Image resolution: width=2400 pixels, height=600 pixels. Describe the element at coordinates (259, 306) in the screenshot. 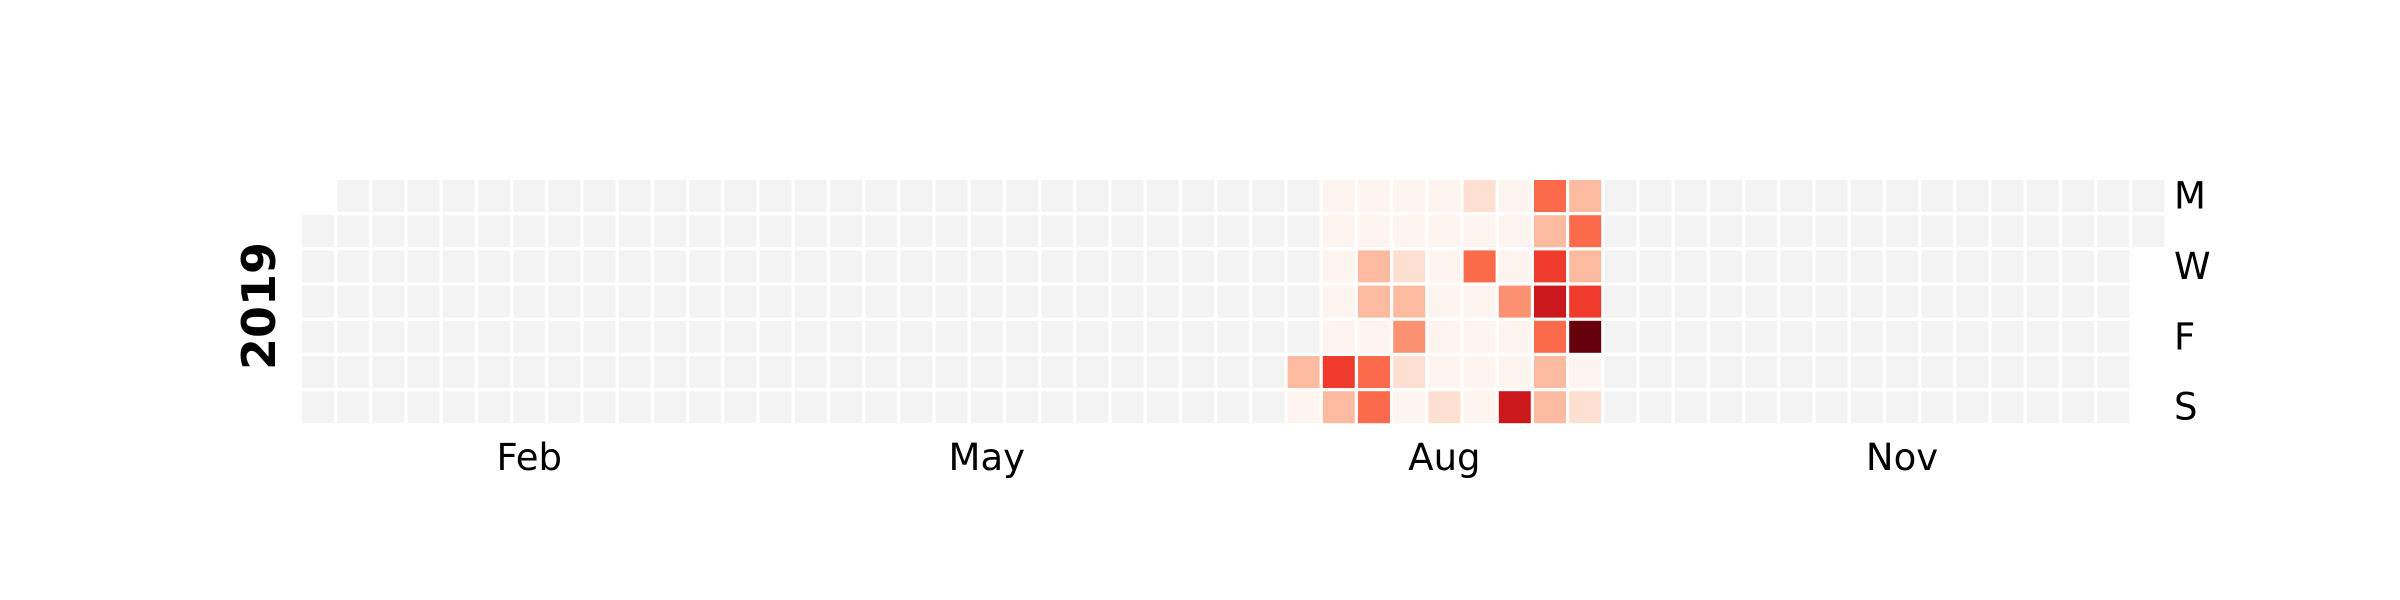

I see `year-label: 2019` at that location.